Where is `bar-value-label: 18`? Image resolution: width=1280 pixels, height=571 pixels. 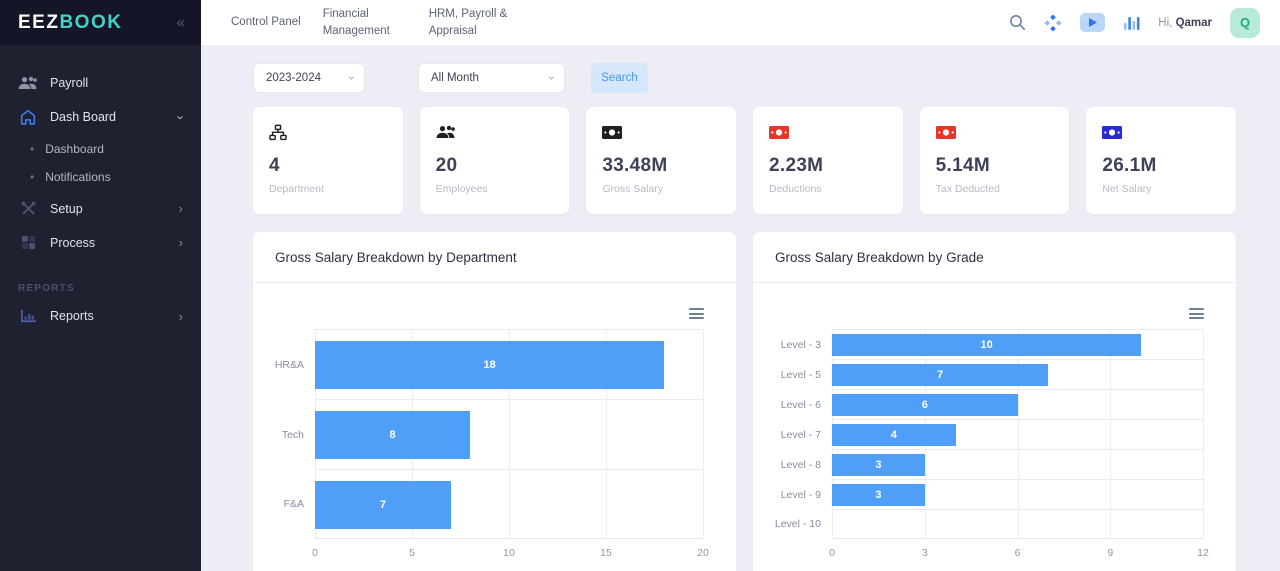 bar-value-label: 18 is located at coordinates (489, 365).